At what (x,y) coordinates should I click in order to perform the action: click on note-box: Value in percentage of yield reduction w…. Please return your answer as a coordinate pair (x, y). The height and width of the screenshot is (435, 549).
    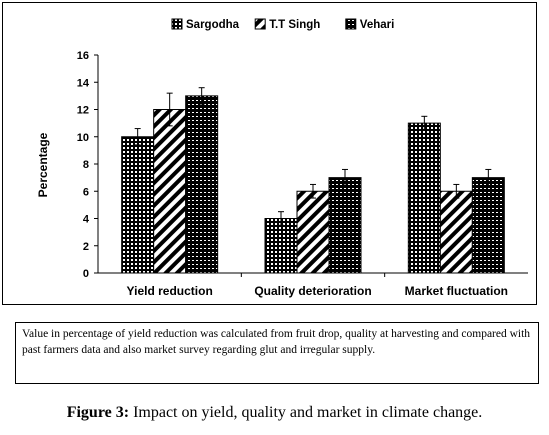
    Looking at the image, I should click on (277, 353).